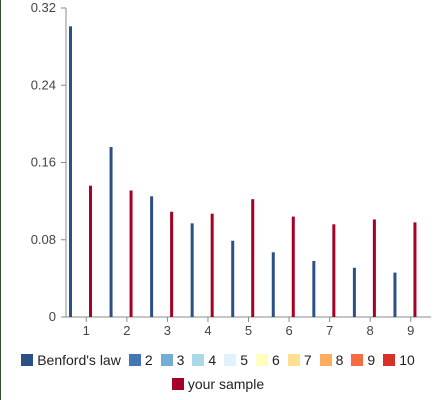 The height and width of the screenshot is (400, 436). I want to click on legend-item: Benford's law, so click(71, 360).